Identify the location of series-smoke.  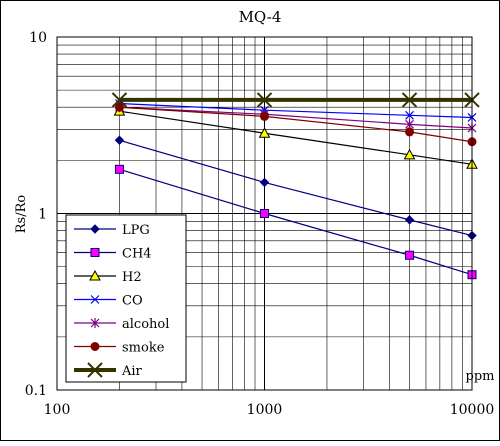
(295, 124).